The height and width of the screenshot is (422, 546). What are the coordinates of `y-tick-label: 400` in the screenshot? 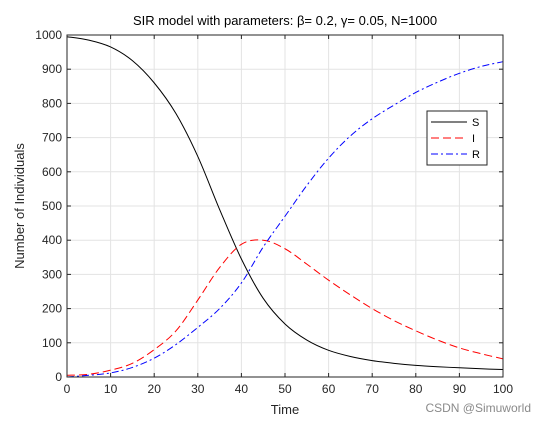 It's located at (52, 240).